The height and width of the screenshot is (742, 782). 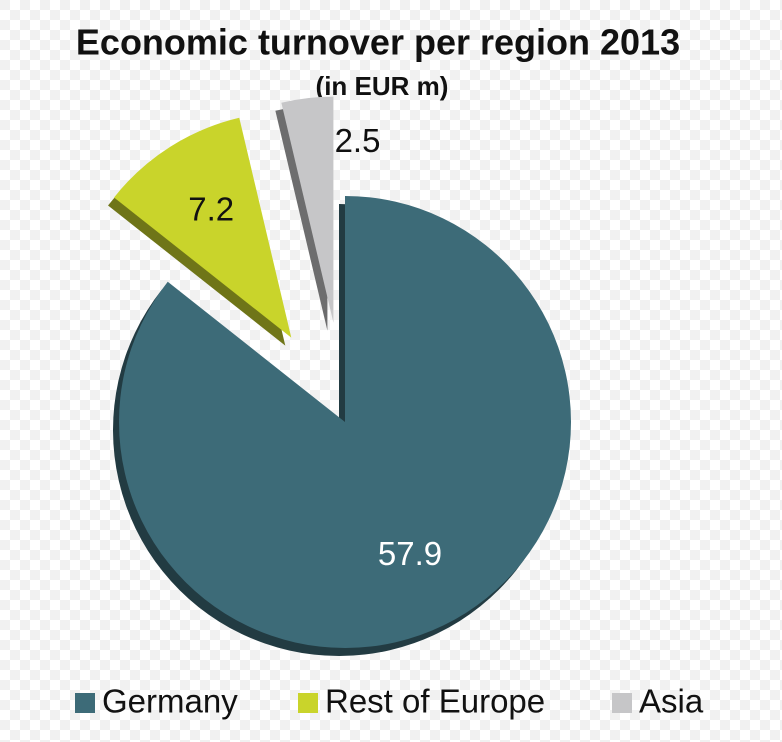 What do you see at coordinates (211, 209) in the screenshot?
I see `data-label: 7.2` at bounding box center [211, 209].